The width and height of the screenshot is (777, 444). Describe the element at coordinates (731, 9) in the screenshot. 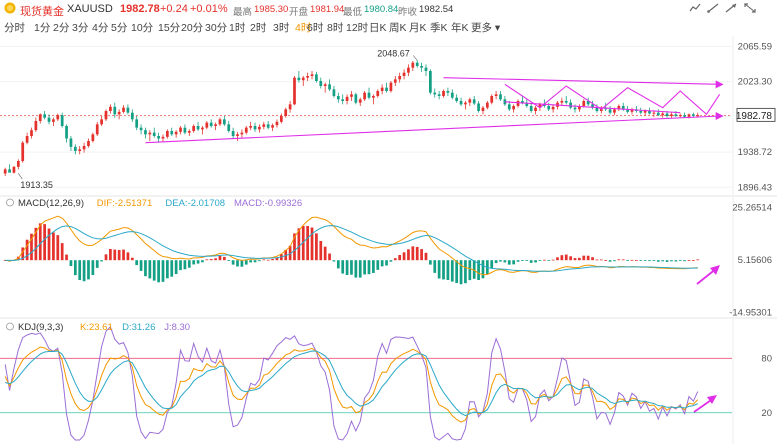

I see `draw-ray-icon` at that location.